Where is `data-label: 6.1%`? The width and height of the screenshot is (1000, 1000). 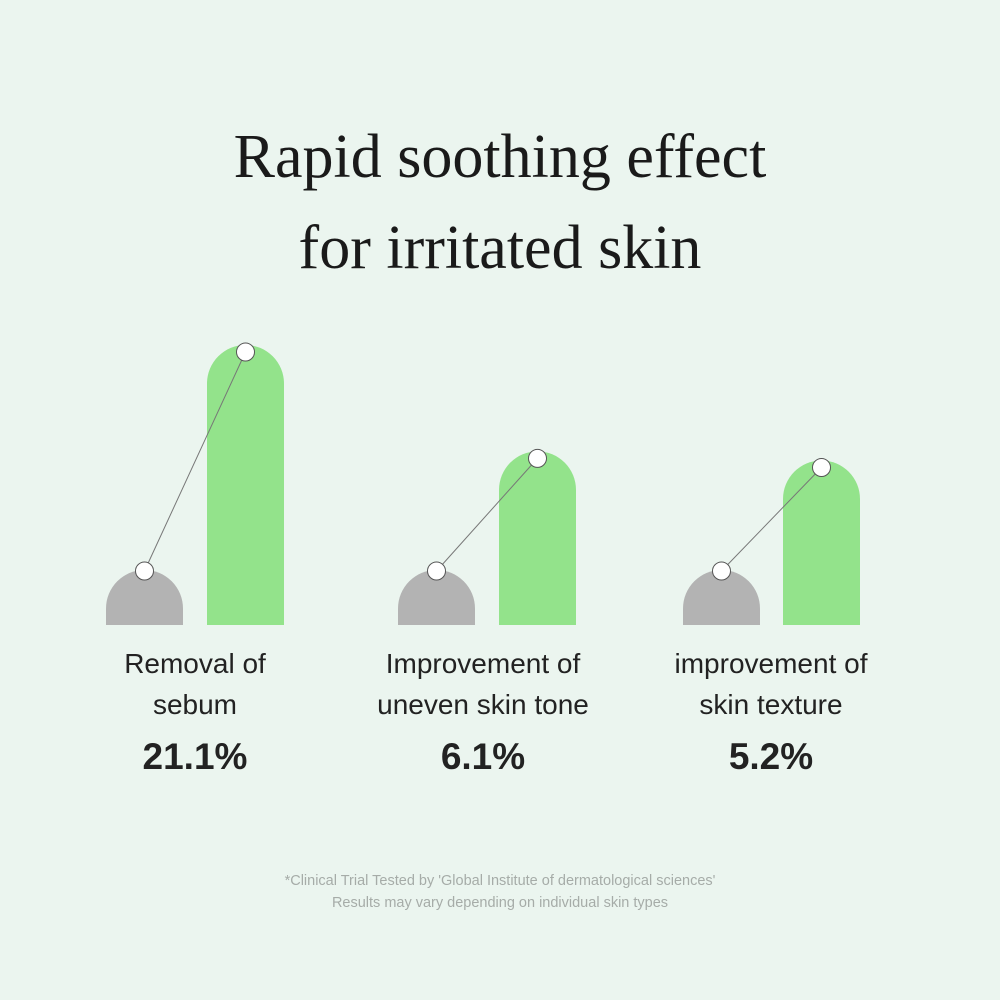
data-label: 6.1% is located at coordinates (483, 756).